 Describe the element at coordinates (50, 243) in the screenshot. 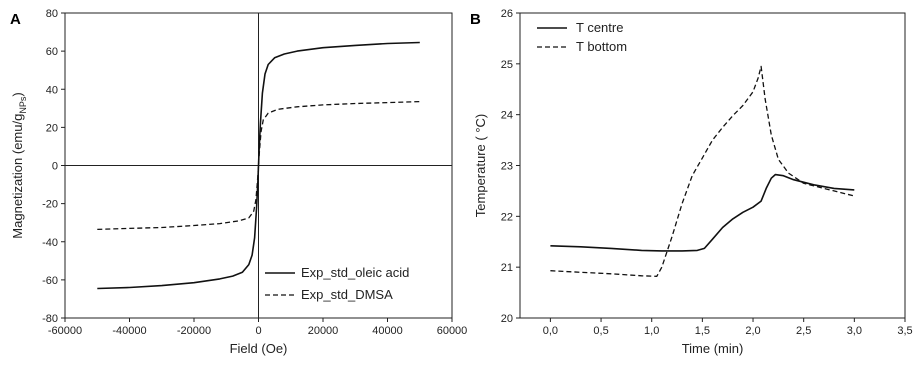

I see `panel-a-y-tick-label: -40` at that location.